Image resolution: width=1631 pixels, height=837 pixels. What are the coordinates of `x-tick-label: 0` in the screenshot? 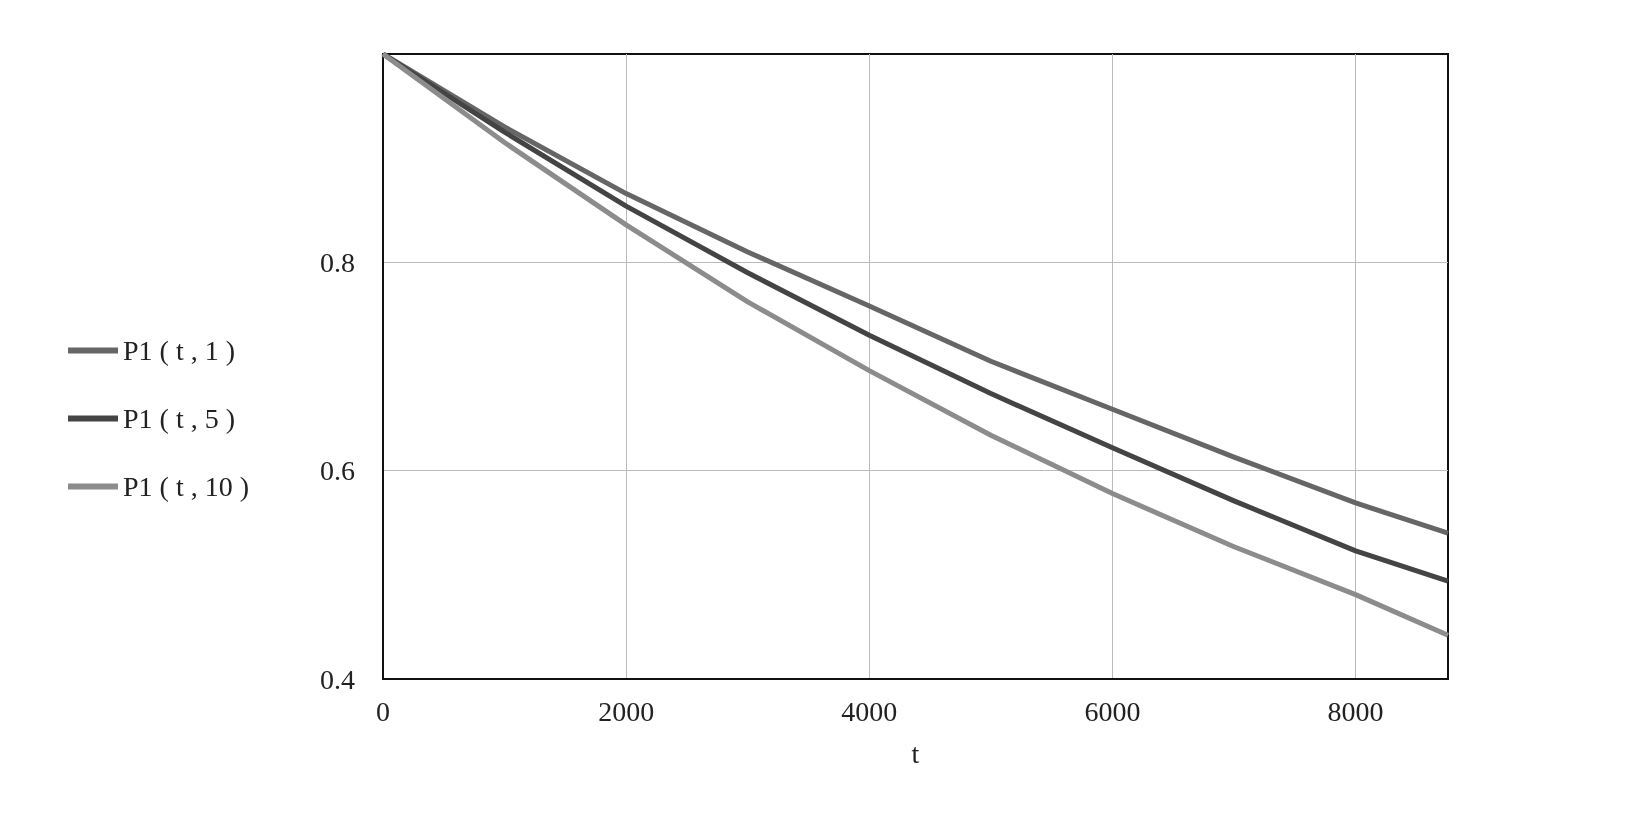 It's located at (383, 711).